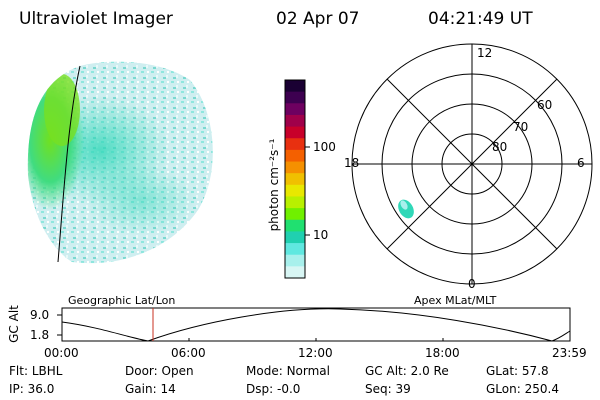  Describe the element at coordinates (40, 335) in the screenshot. I see `timeline-ytick-label-1-8: 1.8` at that location.